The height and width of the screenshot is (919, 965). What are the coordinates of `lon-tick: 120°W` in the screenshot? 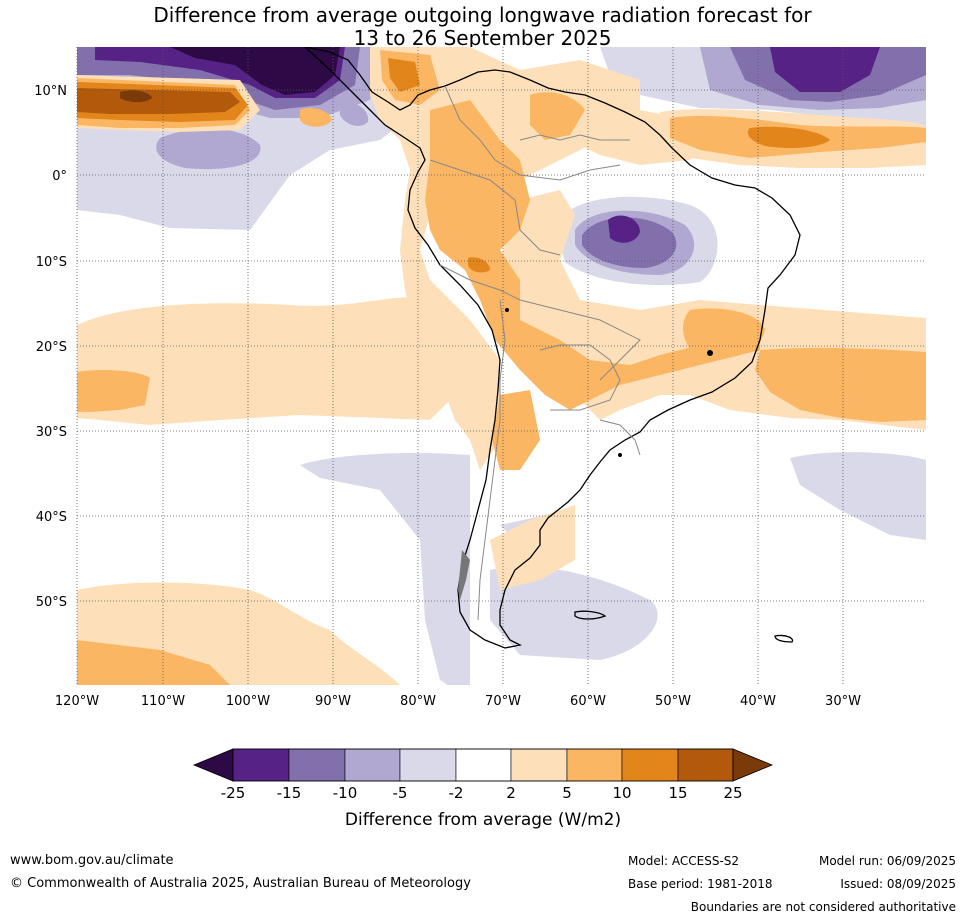 It's located at (77, 701).